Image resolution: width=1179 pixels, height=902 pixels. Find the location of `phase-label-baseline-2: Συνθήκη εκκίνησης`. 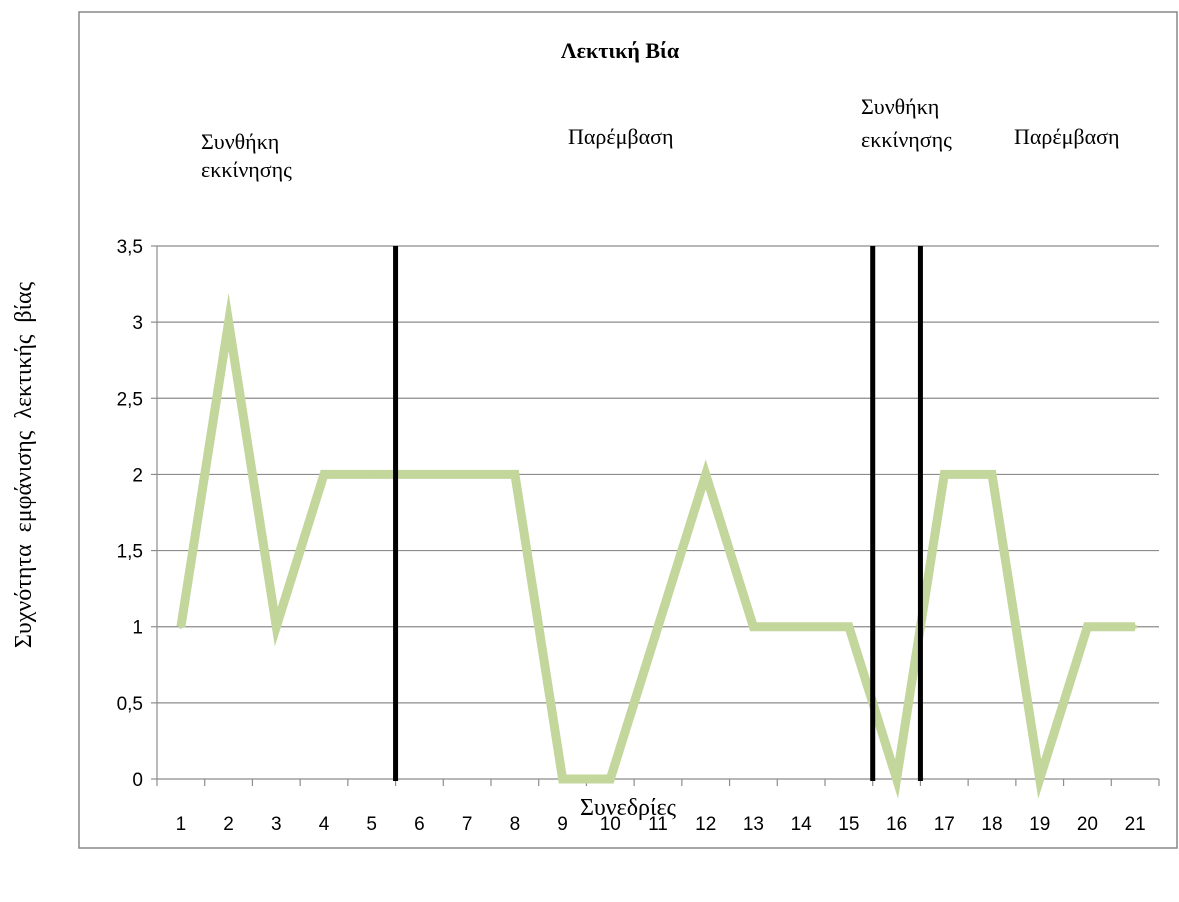

phase-label-baseline-2: Συνθήκη εκκίνησης is located at coordinates (906, 123).